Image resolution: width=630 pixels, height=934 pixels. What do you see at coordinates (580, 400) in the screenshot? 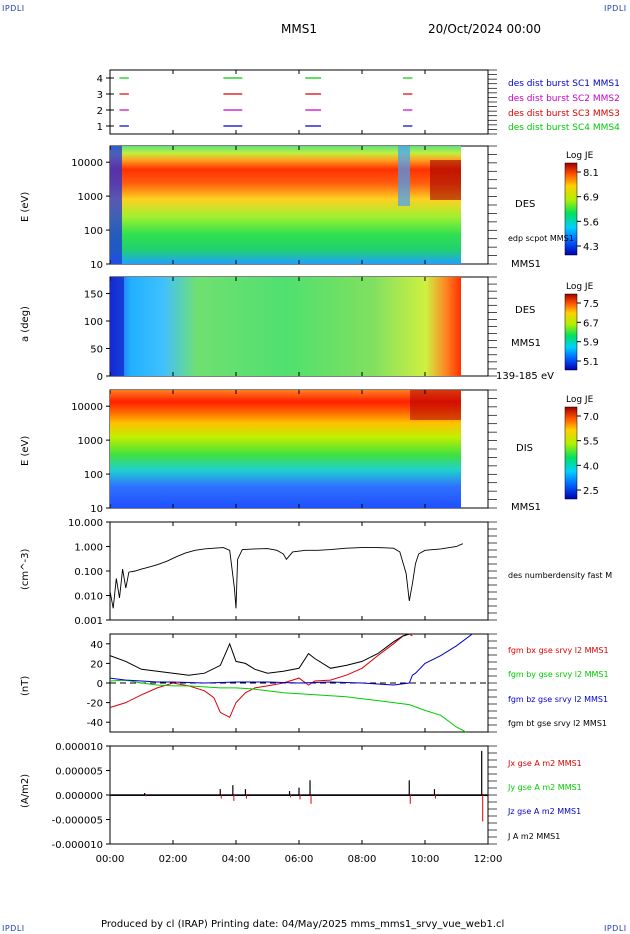
I see `colorbar-dis-energy-title: Log JE` at bounding box center [580, 400].